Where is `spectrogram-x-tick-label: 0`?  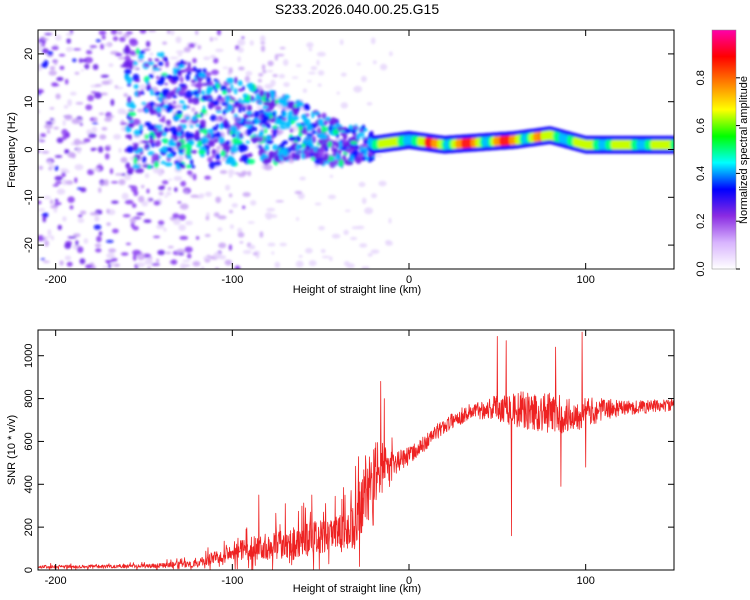 spectrogram-x-tick-label: 0 is located at coordinates (409, 280).